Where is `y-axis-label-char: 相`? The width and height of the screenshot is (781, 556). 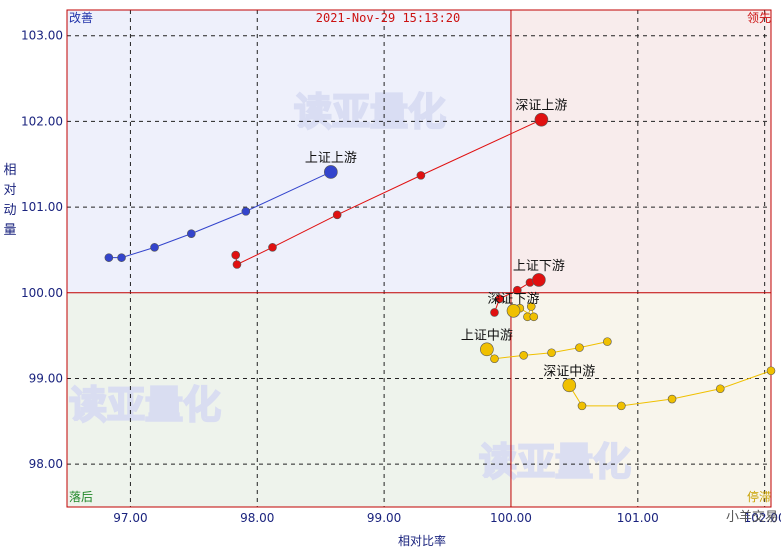 y-axis-label-char: 相 is located at coordinates (9, 170).